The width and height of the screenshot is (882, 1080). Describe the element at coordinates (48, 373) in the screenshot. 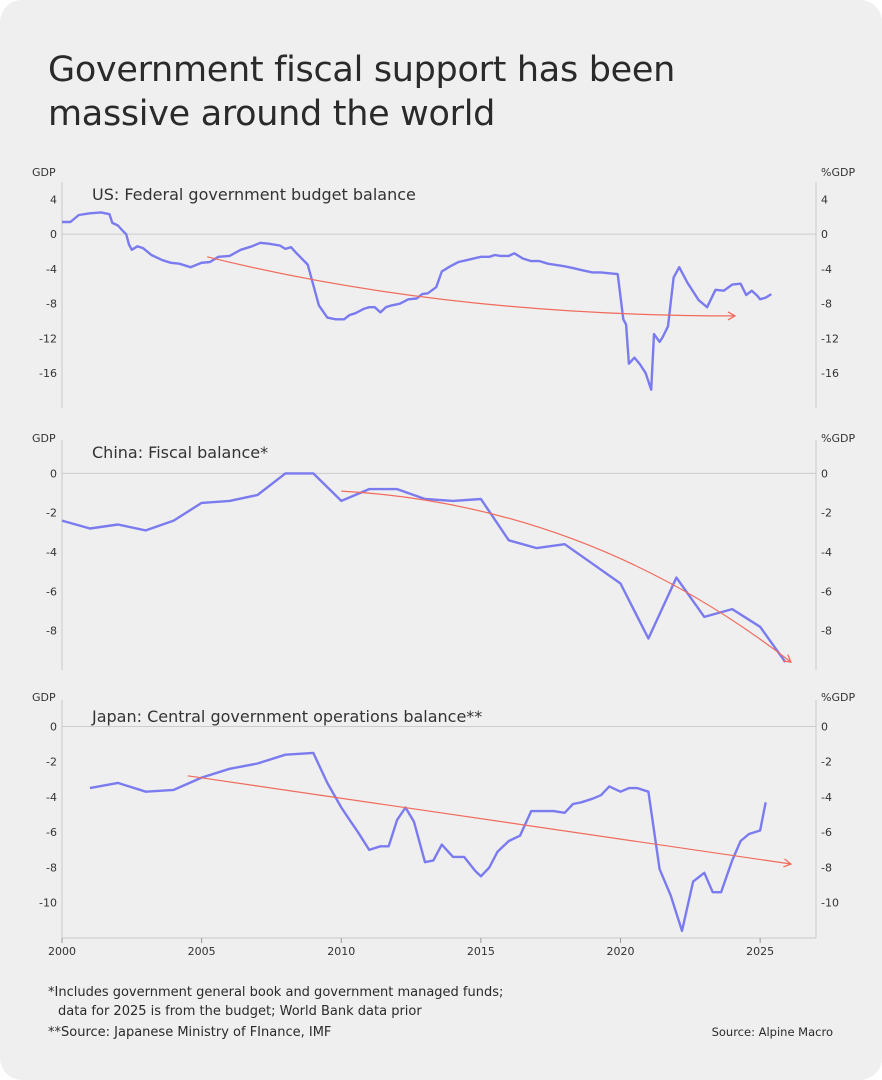

I see `y-tick-label-left: -16` at that location.